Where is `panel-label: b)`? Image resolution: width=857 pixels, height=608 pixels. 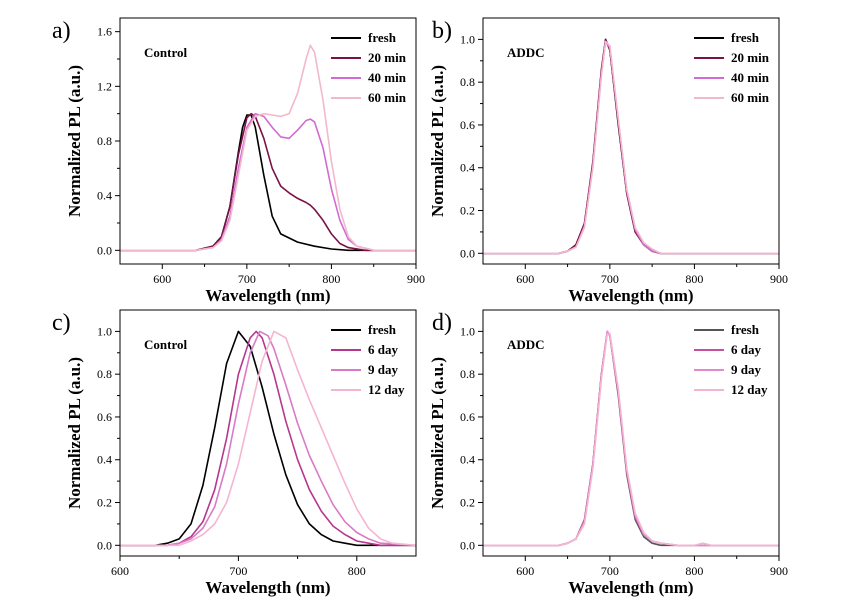 panel-label: b) is located at coordinates (442, 31).